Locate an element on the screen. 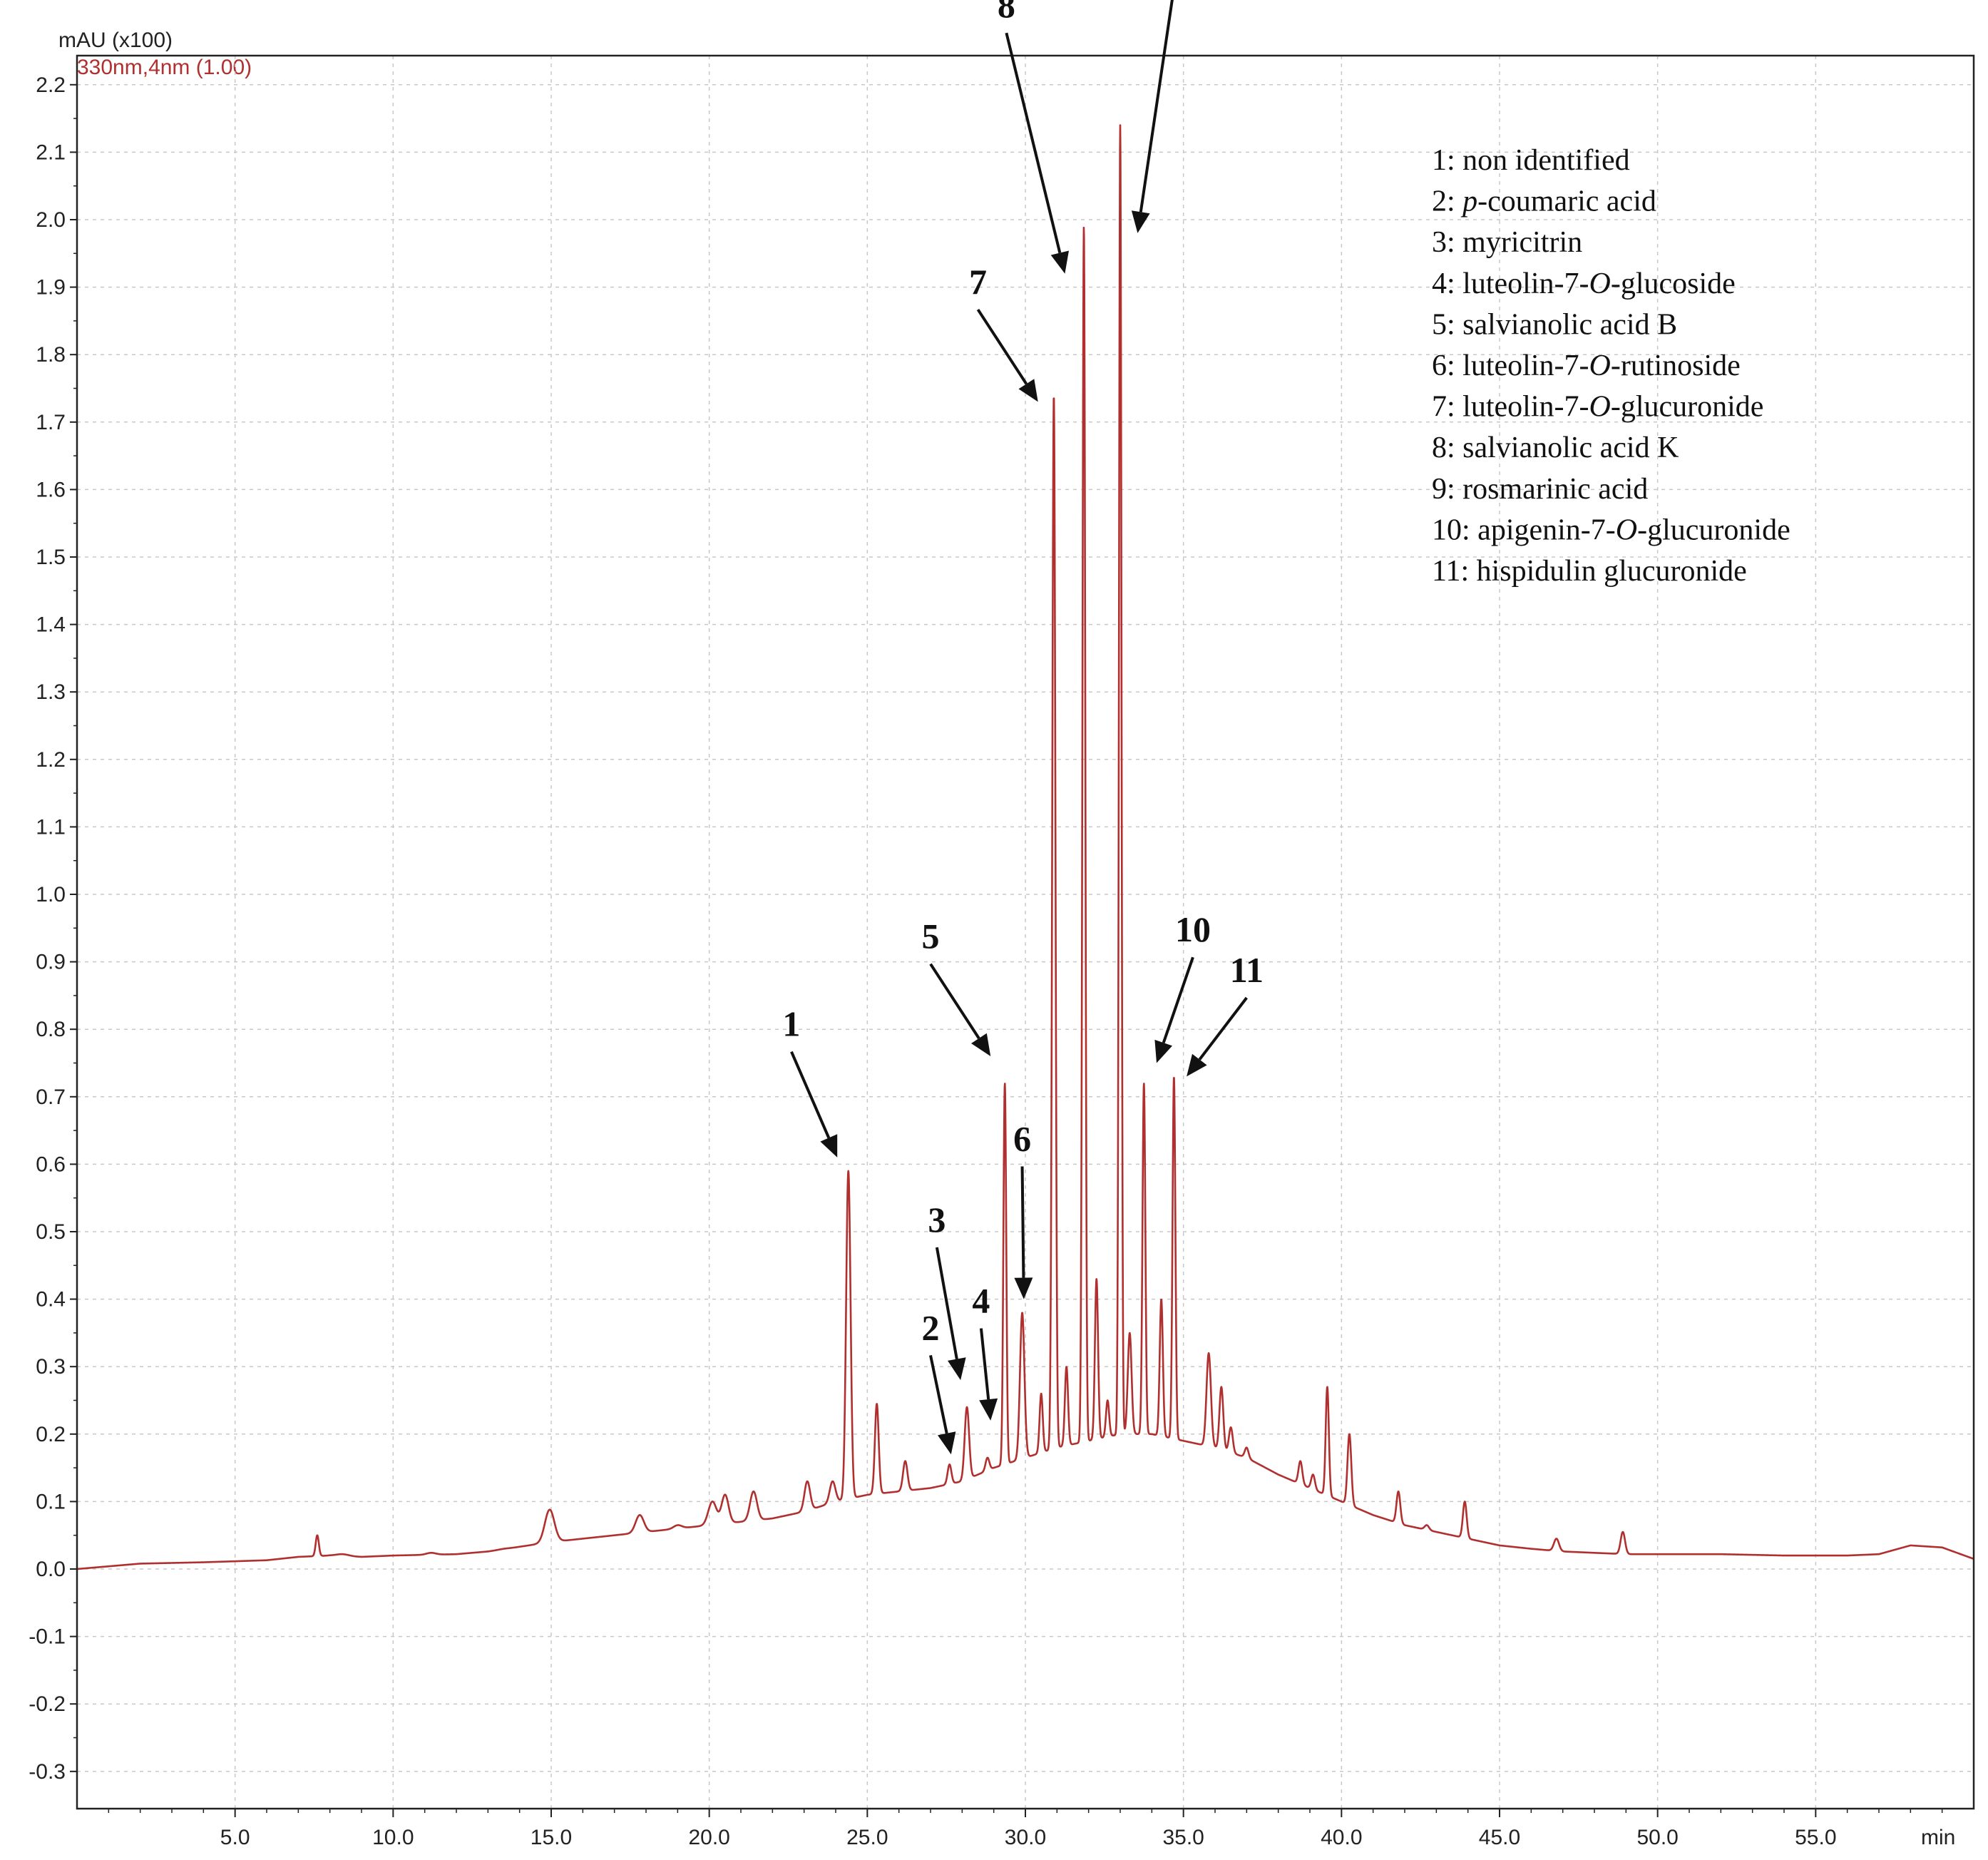  y-tick-label: 0.1 is located at coordinates (51, 1501).